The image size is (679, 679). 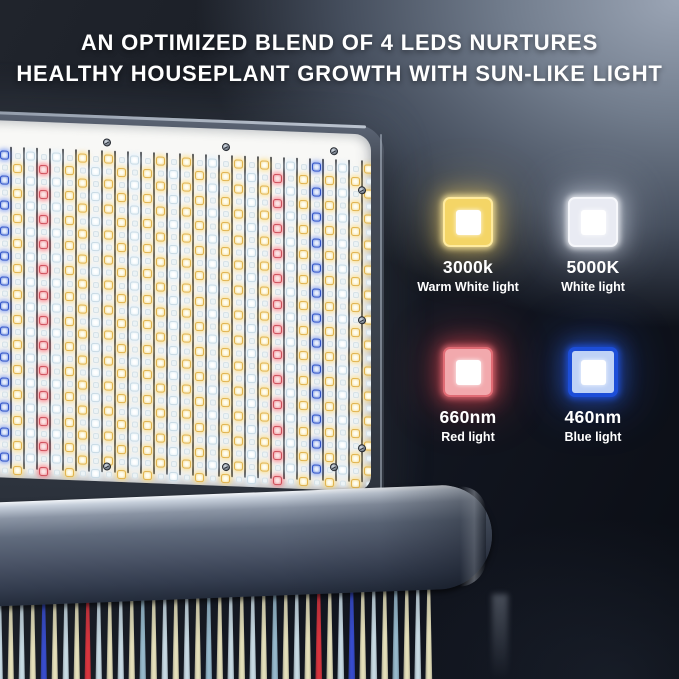 What do you see at coordinates (468, 287) in the screenshot?
I see `legend-label: Warm White light` at bounding box center [468, 287].